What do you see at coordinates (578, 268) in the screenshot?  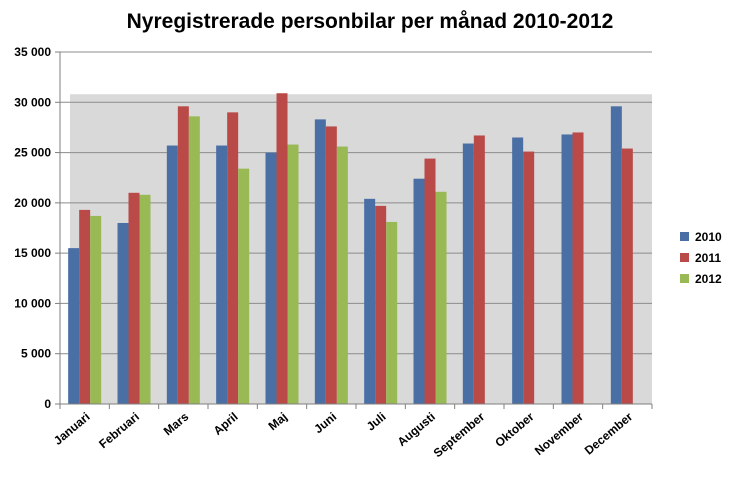 I see `bar-2011-november` at bounding box center [578, 268].